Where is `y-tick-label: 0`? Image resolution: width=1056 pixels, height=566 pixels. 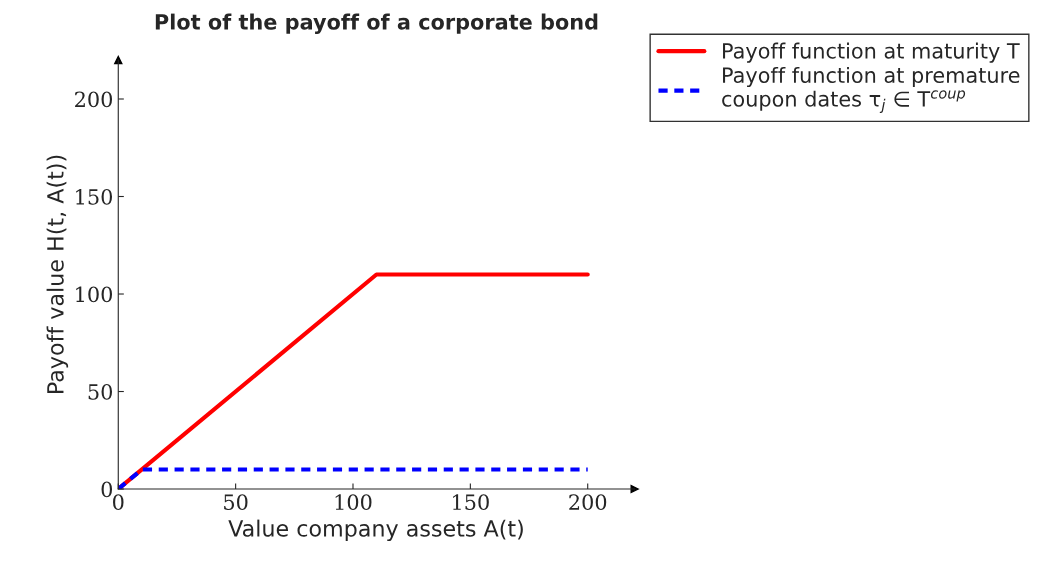 y-tick-label: 0 is located at coordinates (107, 489).